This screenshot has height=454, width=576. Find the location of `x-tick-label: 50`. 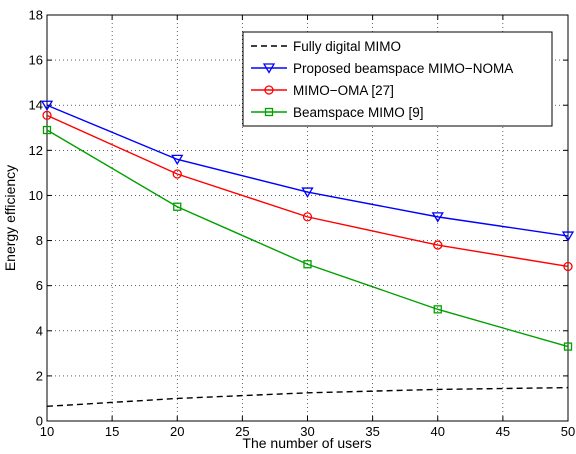

x-tick-label: 50 is located at coordinates (568, 431).